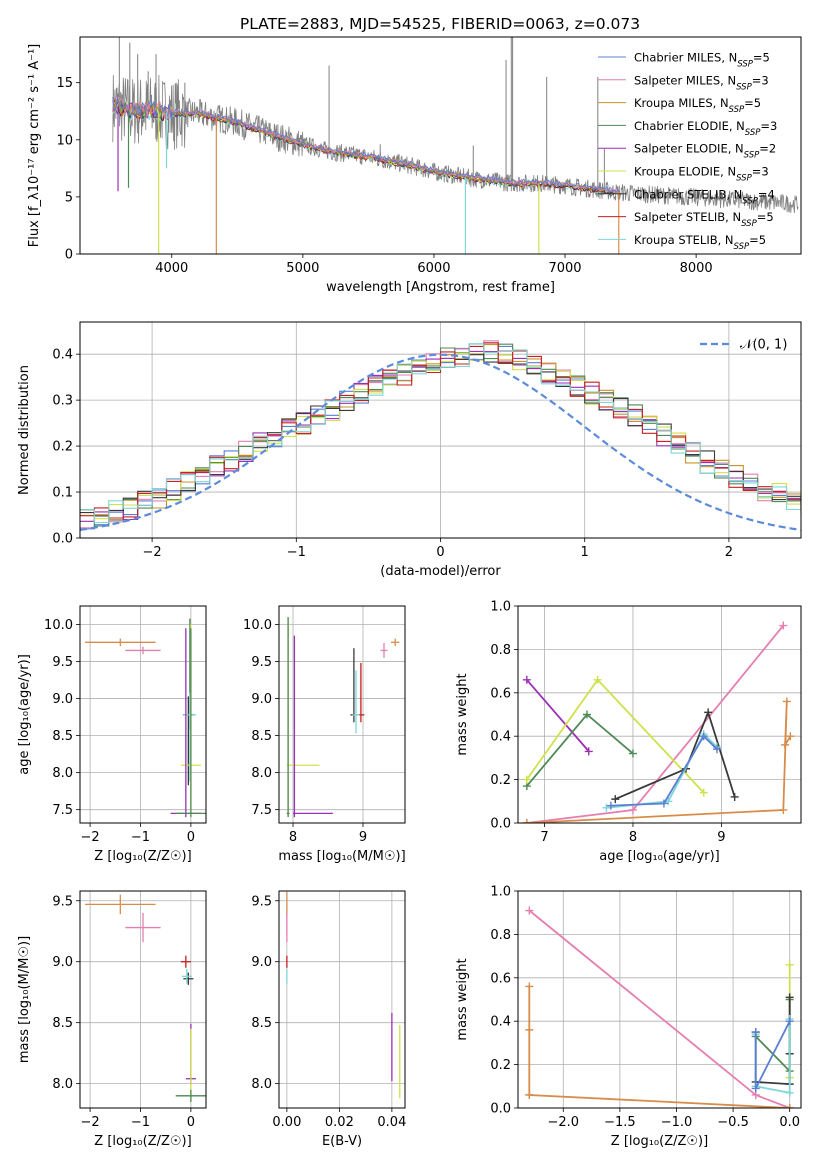 This screenshot has width=819, height=1170. Describe the element at coordinates (24, 999) in the screenshot. I see `y-axis-label: mass [log₁₀(M/M☉)]` at that location.